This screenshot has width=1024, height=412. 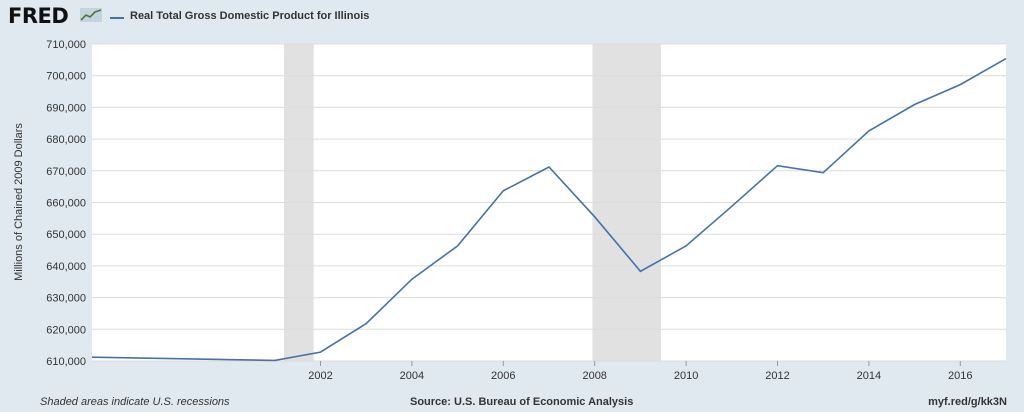 I want to click on y-tick-label: 650,000, so click(x=66, y=235).